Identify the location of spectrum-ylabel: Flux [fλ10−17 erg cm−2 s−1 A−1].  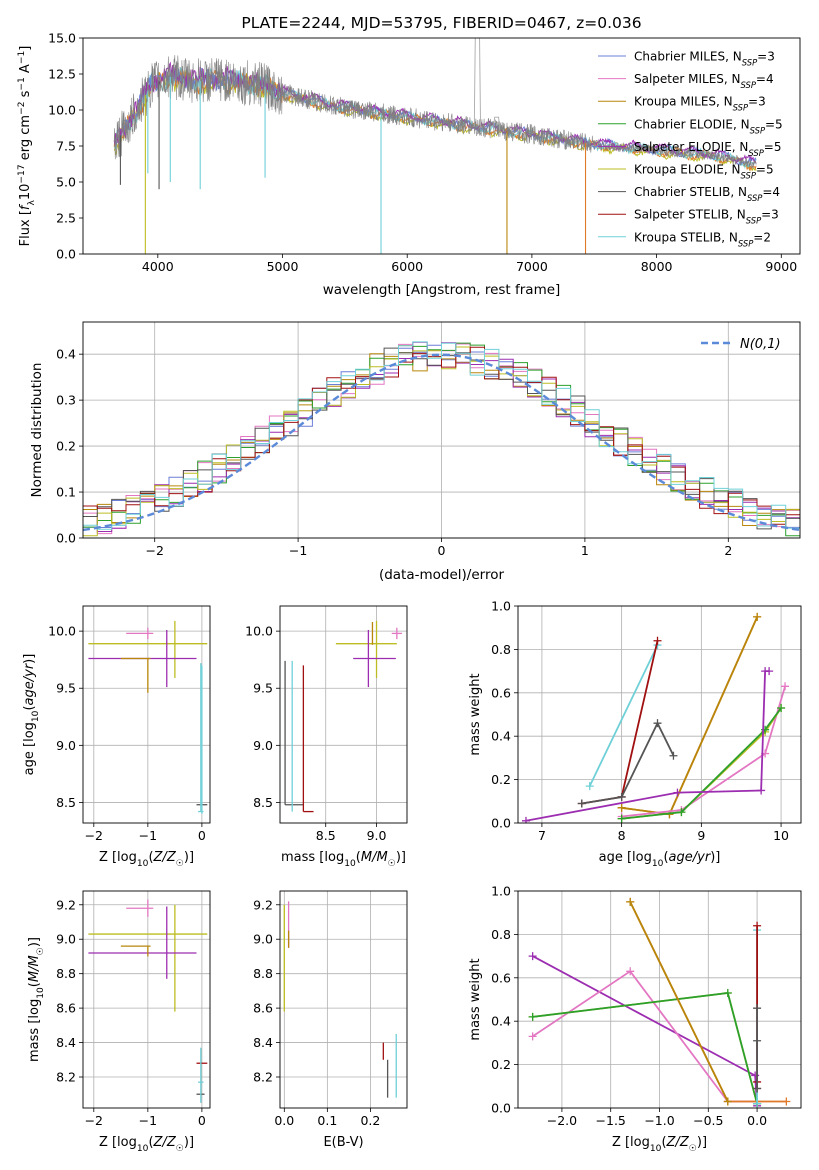
(27, 146).